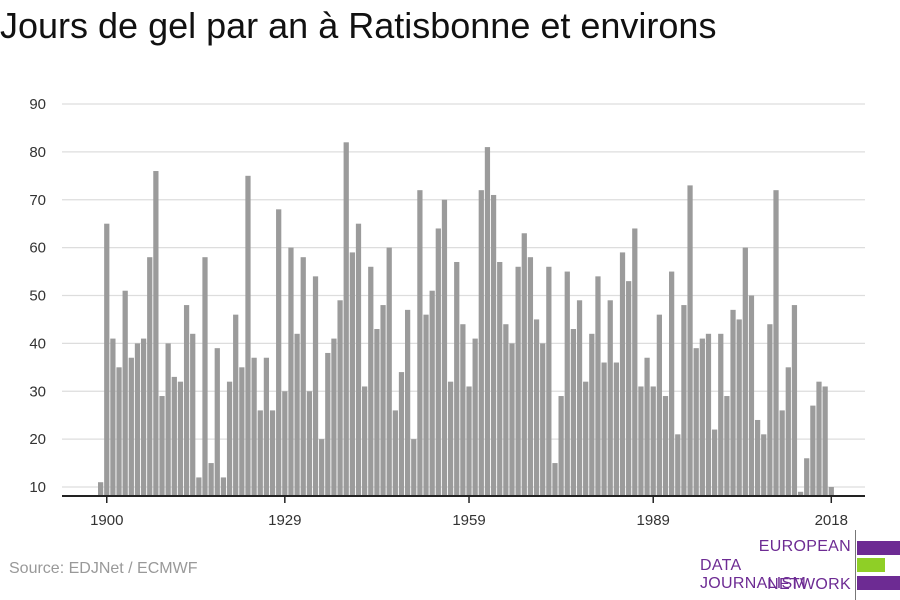 The width and height of the screenshot is (900, 600). What do you see at coordinates (463, 499) in the screenshot?
I see `x-axis` at bounding box center [463, 499].